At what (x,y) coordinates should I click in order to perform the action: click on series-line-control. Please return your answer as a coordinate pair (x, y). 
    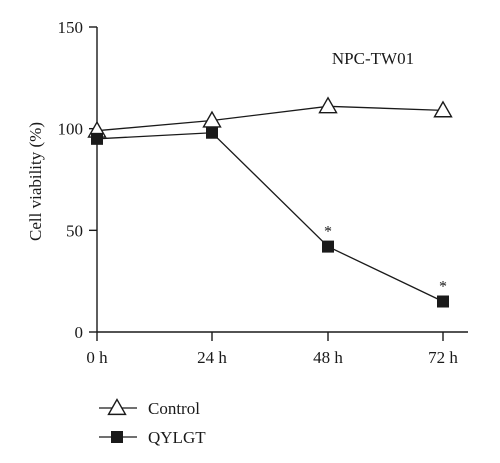
    Looking at the image, I should click on (270, 118).